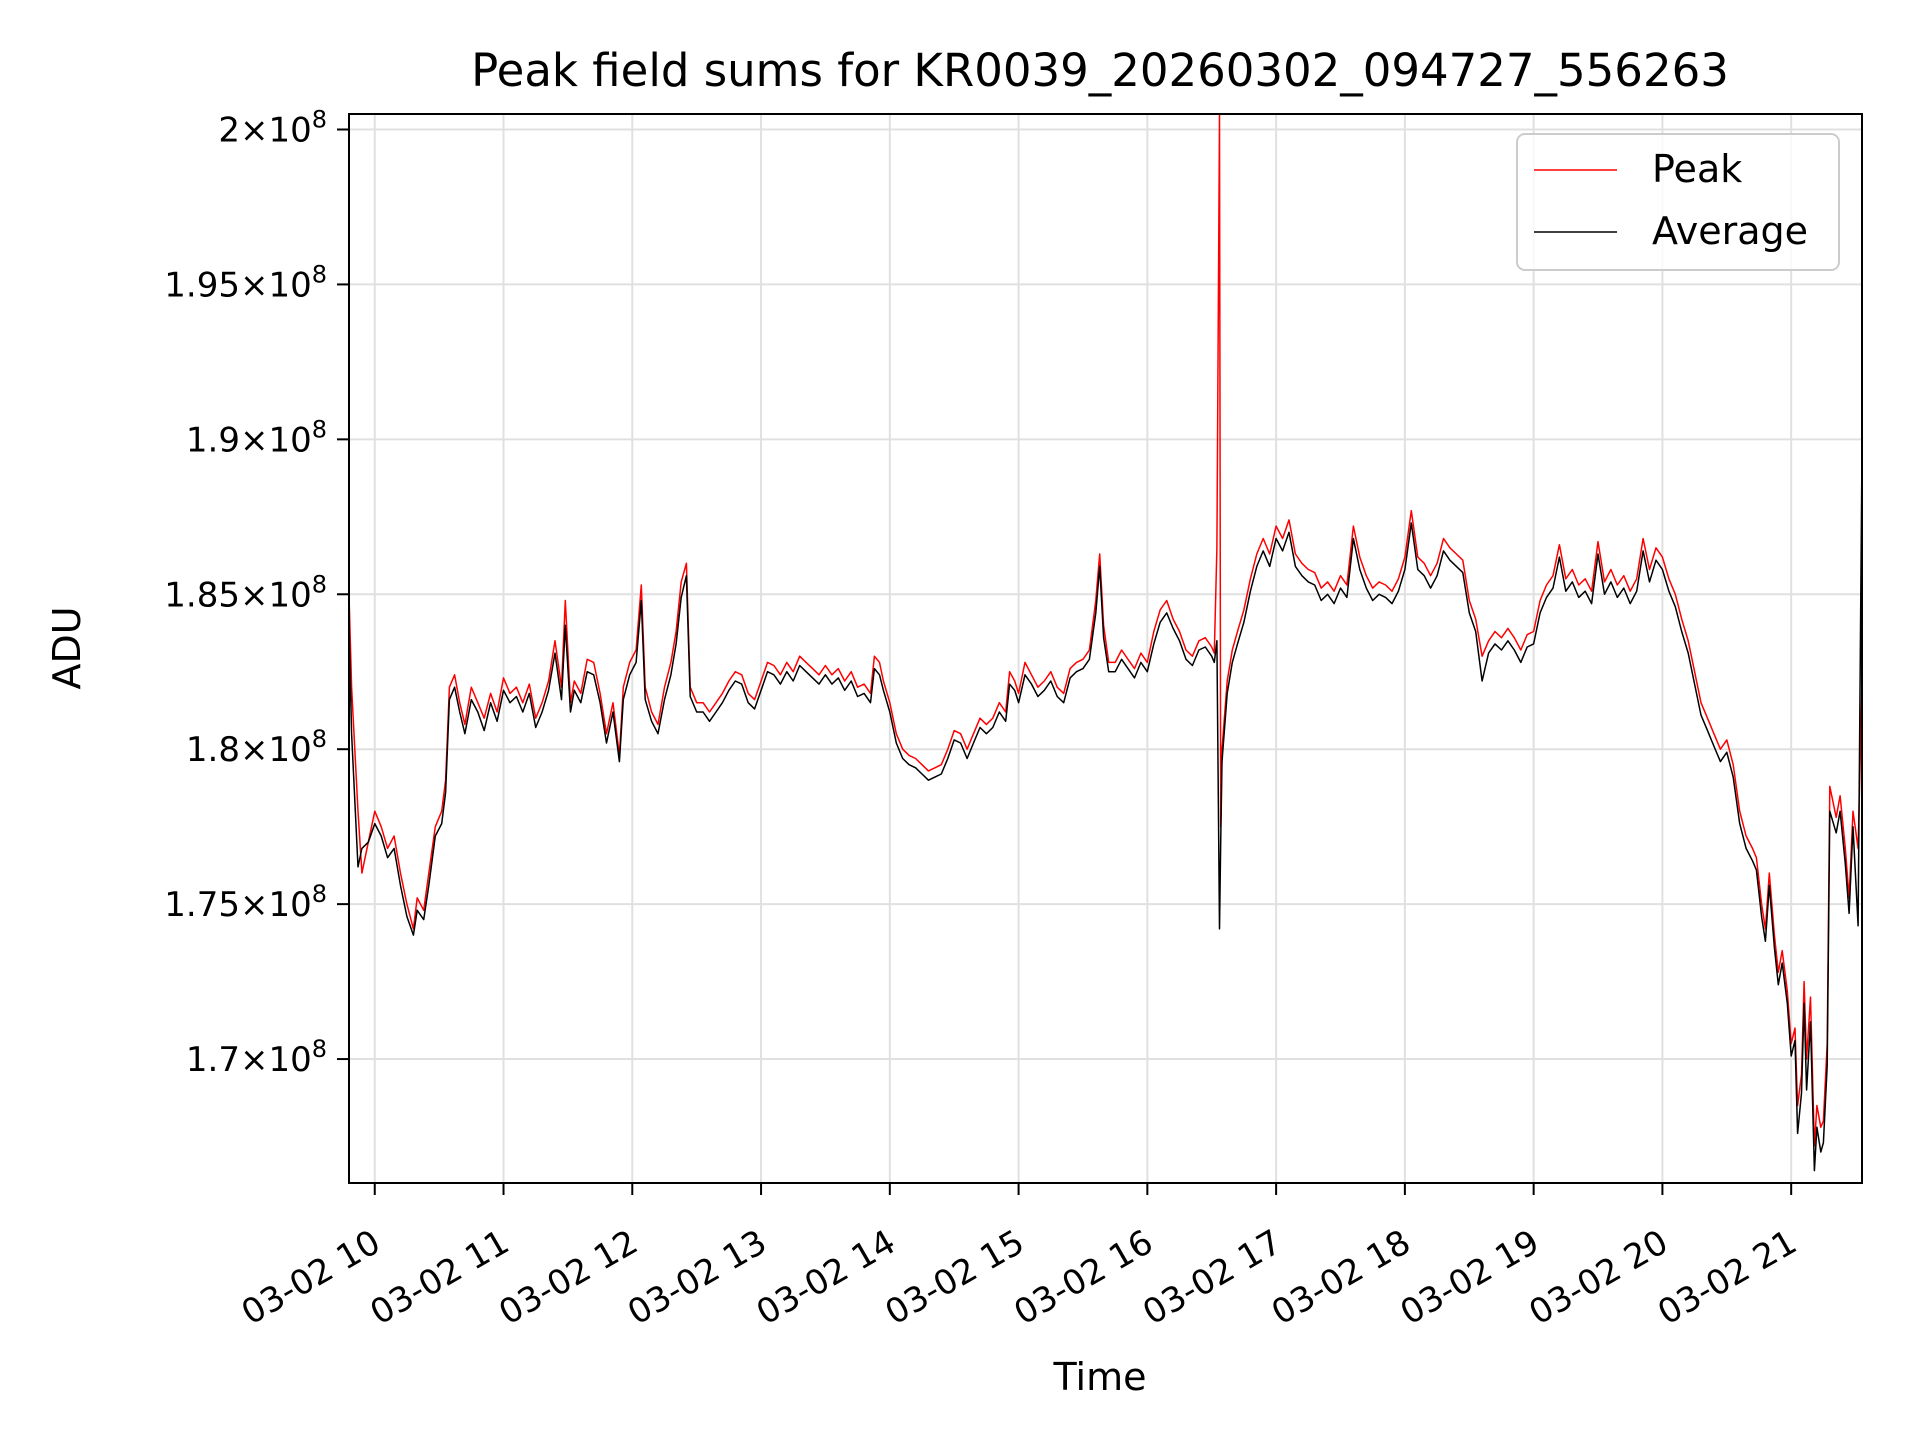 This screenshot has height=1440, width=1920. I want to click on legend-label-average: Average, so click(1730, 231).